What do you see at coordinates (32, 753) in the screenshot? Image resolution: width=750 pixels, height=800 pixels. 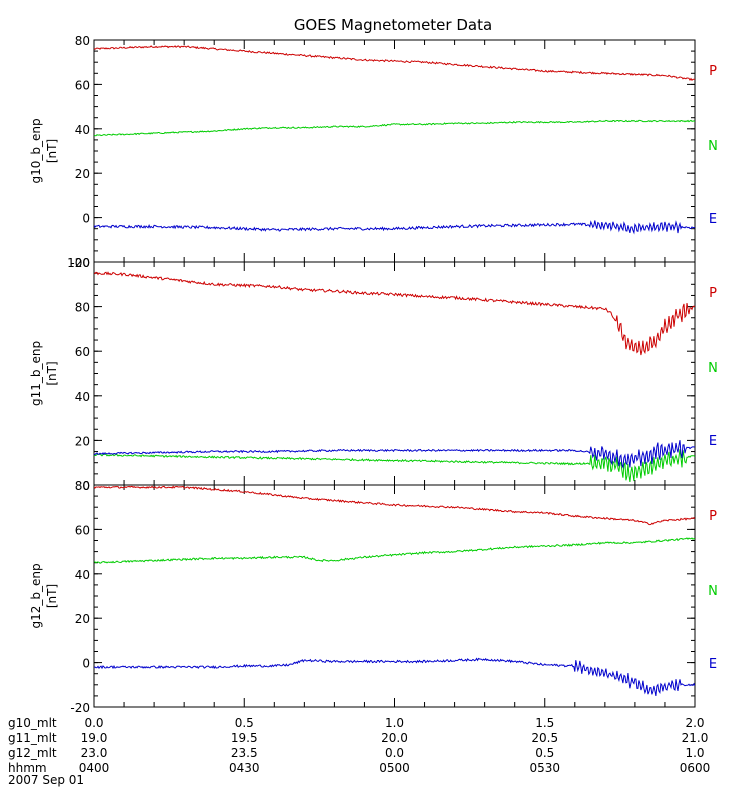 I see `bottom-row-label: g12_mlt` at bounding box center [32, 753].